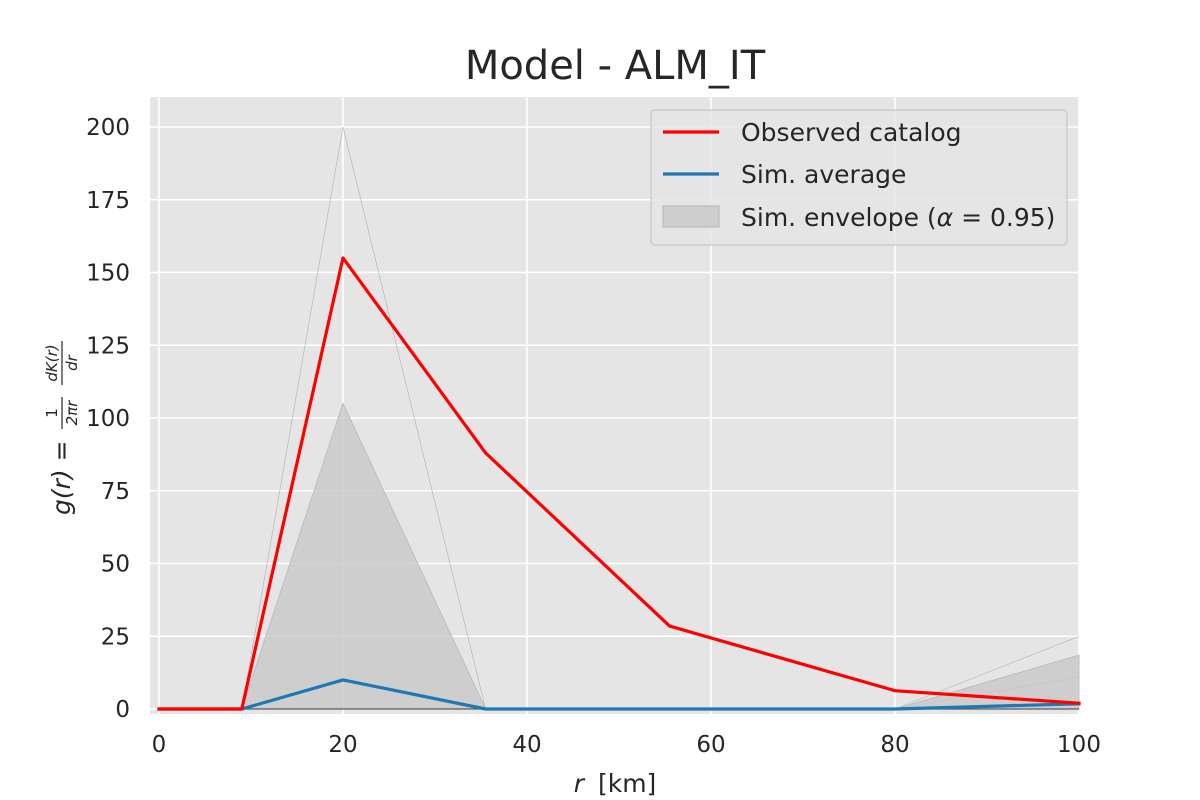  Describe the element at coordinates (710, 745) in the screenshot. I see `x-tick-label: 60` at that location.